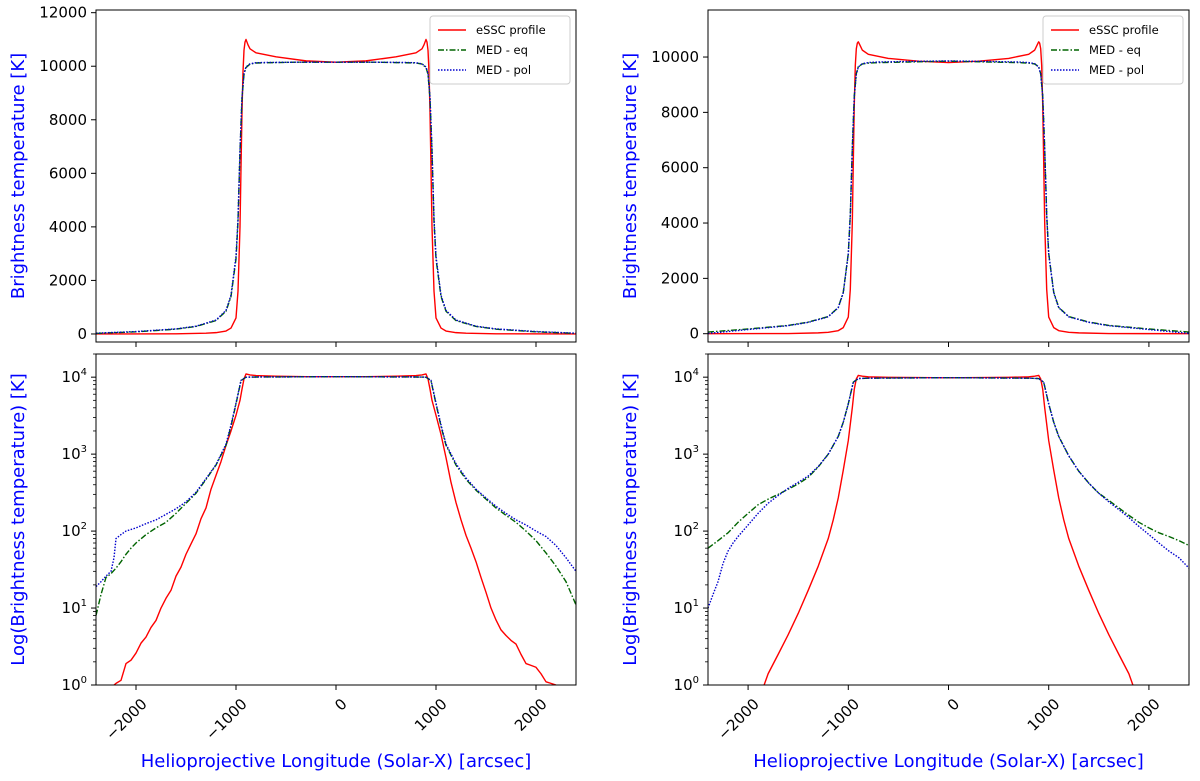 The width and height of the screenshot is (1200, 781). I want to click on y-tick-label: 12000, so click(63, 13).